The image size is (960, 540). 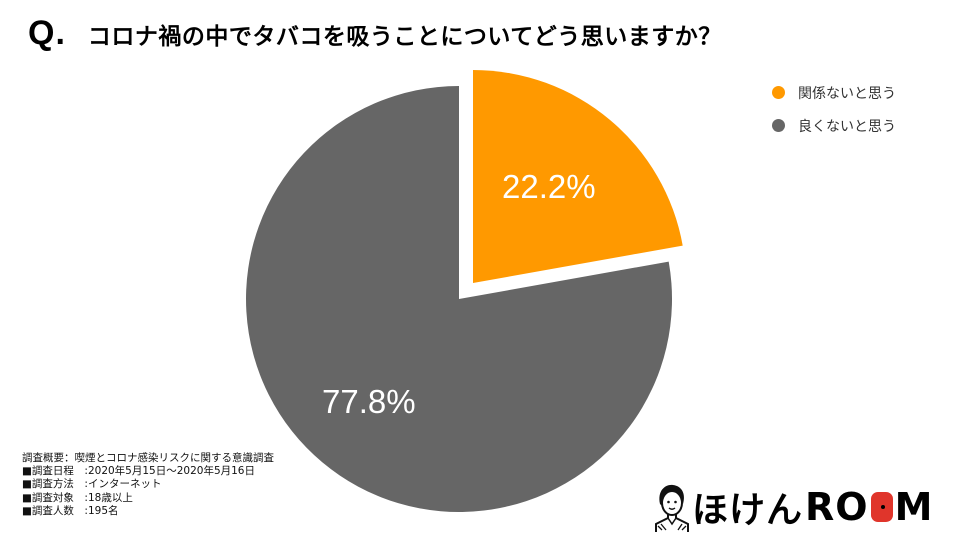 I want to click on pie-slice-not-related, so click(x=578, y=176).